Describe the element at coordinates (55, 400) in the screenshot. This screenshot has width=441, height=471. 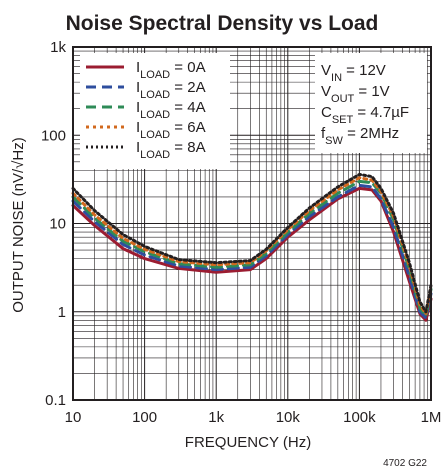
I see `y-tick-label: 0.1` at that location.